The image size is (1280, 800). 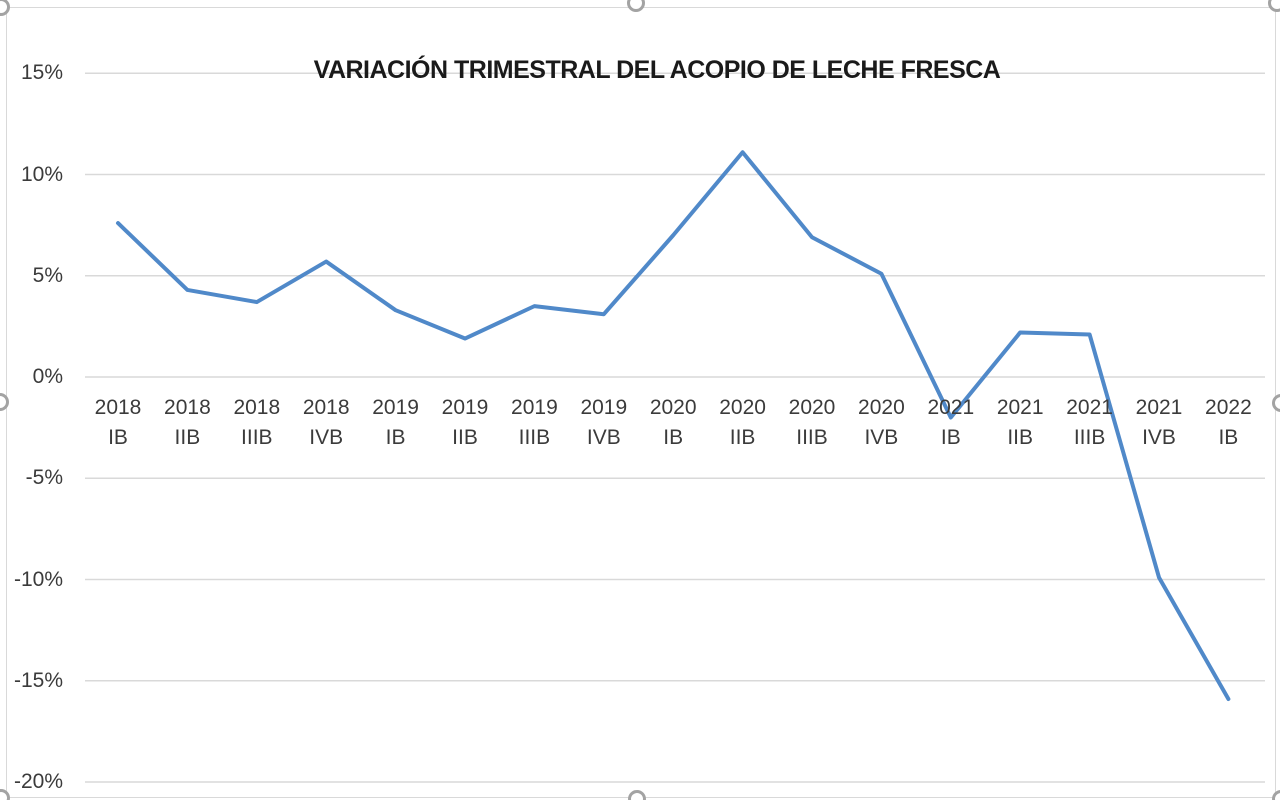 What do you see at coordinates (38, 781) in the screenshot?
I see `y-tick-label: -20%` at bounding box center [38, 781].